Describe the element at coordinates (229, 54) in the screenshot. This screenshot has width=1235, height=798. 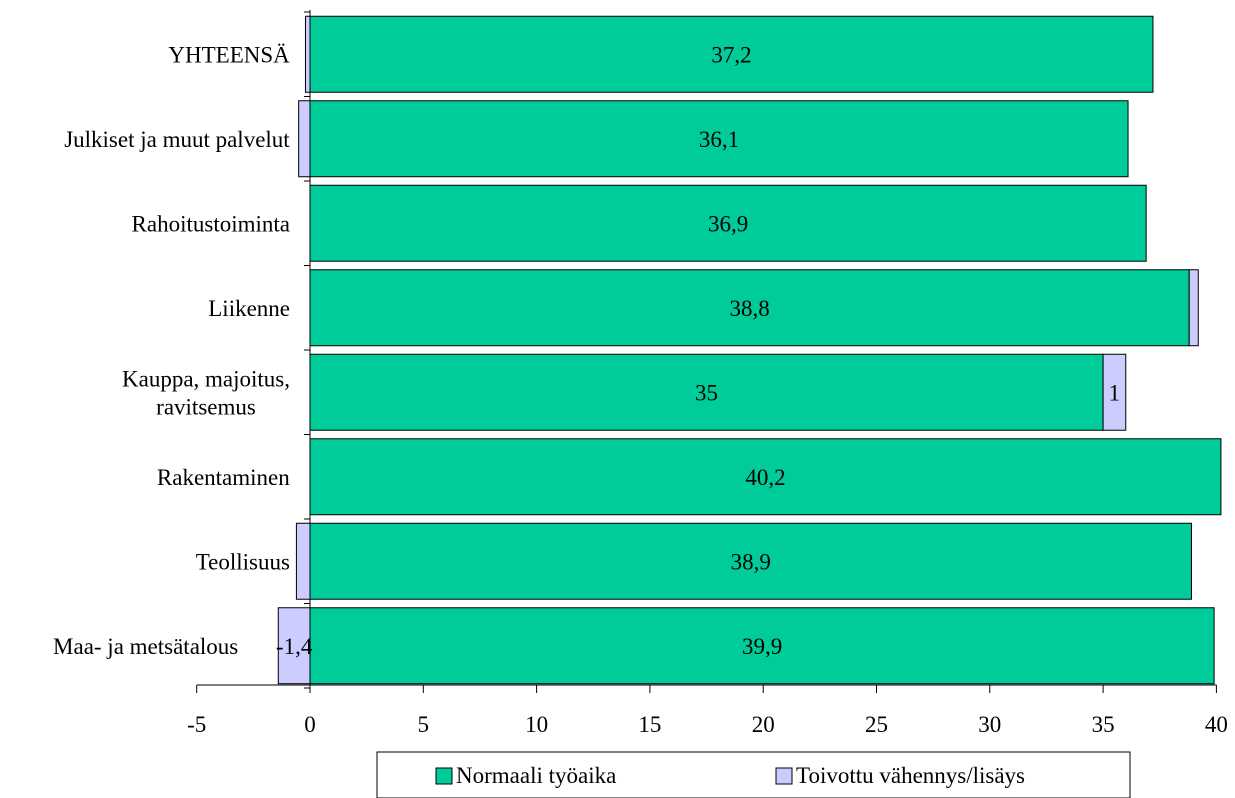
I see `category-label-0: YHTEENSÄ` at that location.